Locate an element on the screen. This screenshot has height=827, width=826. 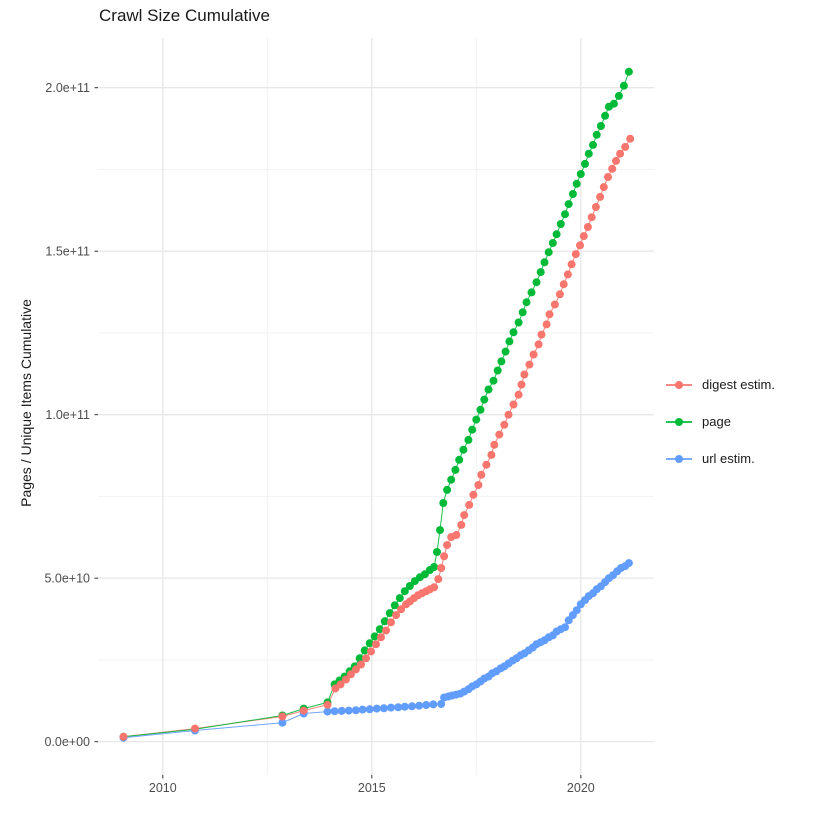
x-tick-label: 2020 is located at coordinates (581, 788).